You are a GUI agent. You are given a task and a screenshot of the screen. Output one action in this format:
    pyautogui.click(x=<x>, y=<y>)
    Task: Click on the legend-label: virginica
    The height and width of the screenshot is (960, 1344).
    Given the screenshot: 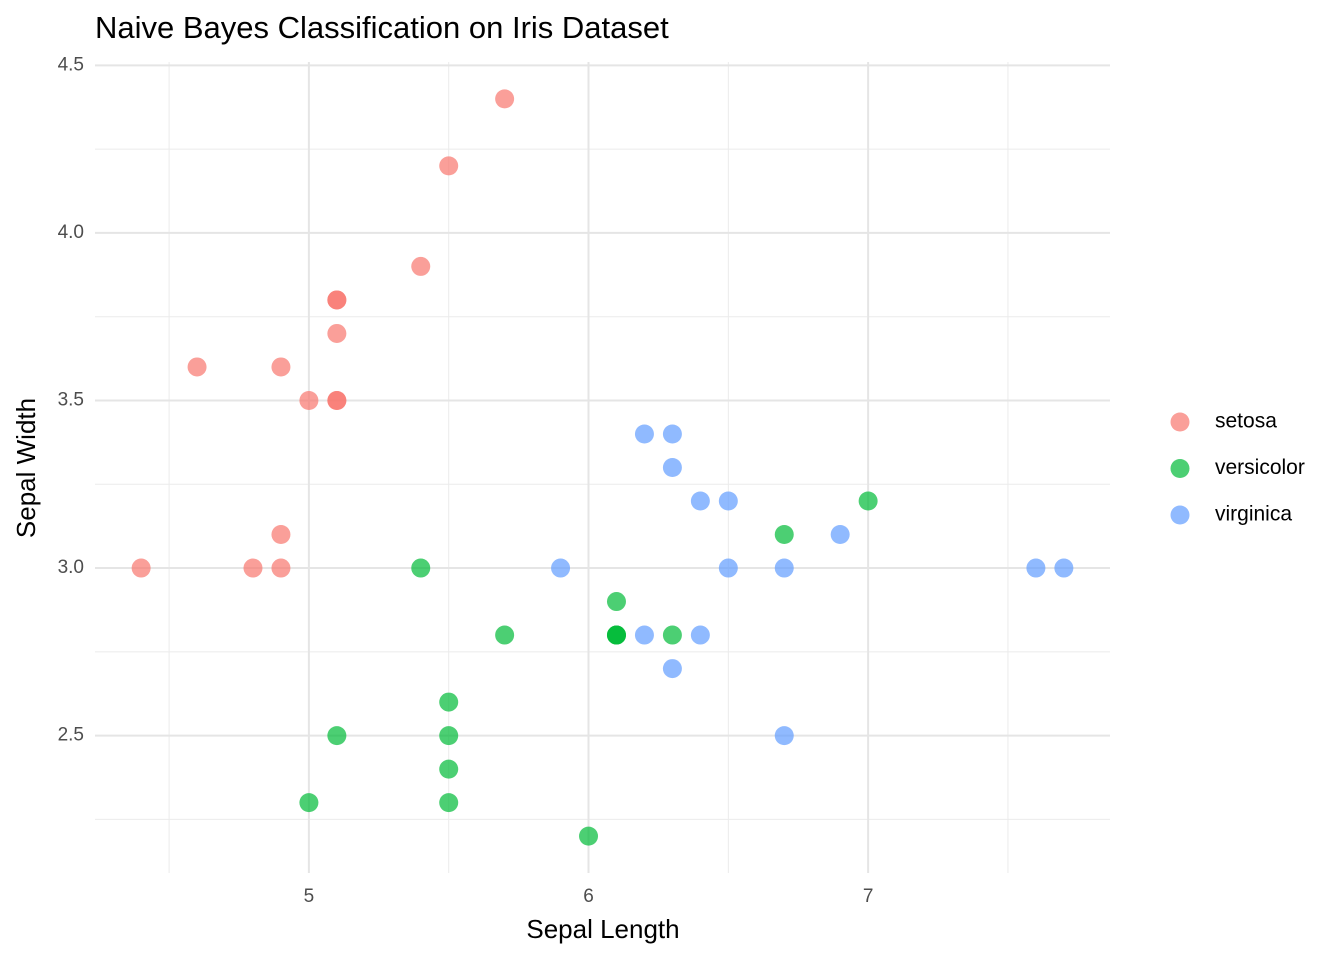 What is the action you would take?
    pyautogui.click(x=1253, y=514)
    